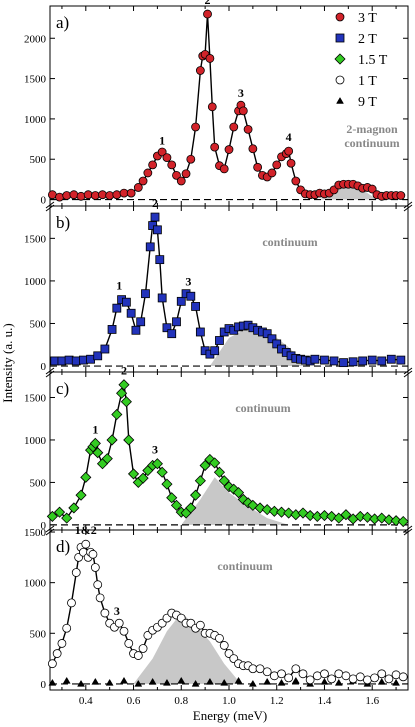 This screenshot has width=415, height=727. What do you see at coordinates (63, 222) in the screenshot?
I see `panel-label: b)` at bounding box center [63, 222].